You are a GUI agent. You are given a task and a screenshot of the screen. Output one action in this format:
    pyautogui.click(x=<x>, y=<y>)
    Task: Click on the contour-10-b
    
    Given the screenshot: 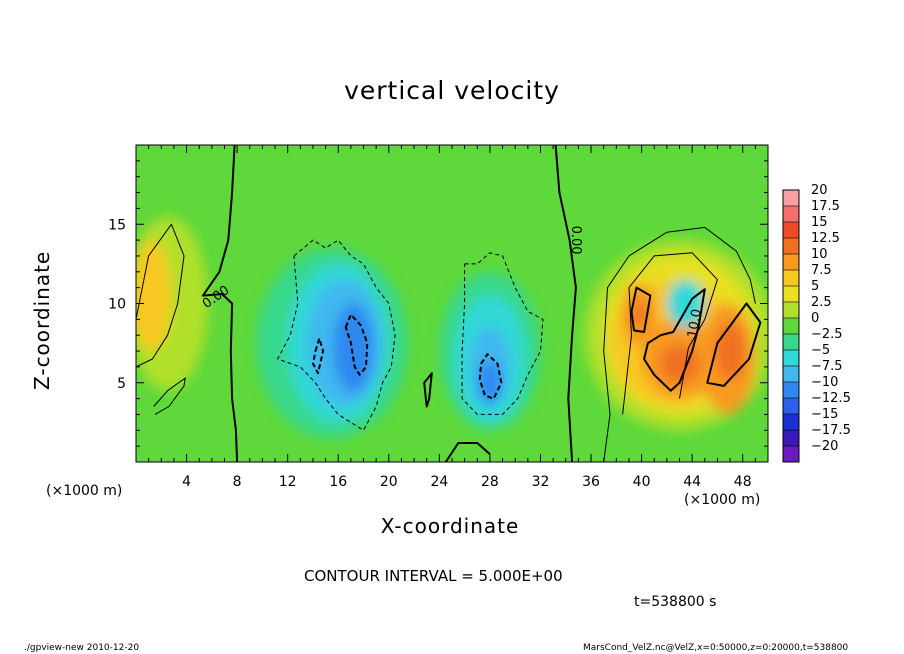 What is the action you would take?
    pyautogui.click(x=674, y=340)
    